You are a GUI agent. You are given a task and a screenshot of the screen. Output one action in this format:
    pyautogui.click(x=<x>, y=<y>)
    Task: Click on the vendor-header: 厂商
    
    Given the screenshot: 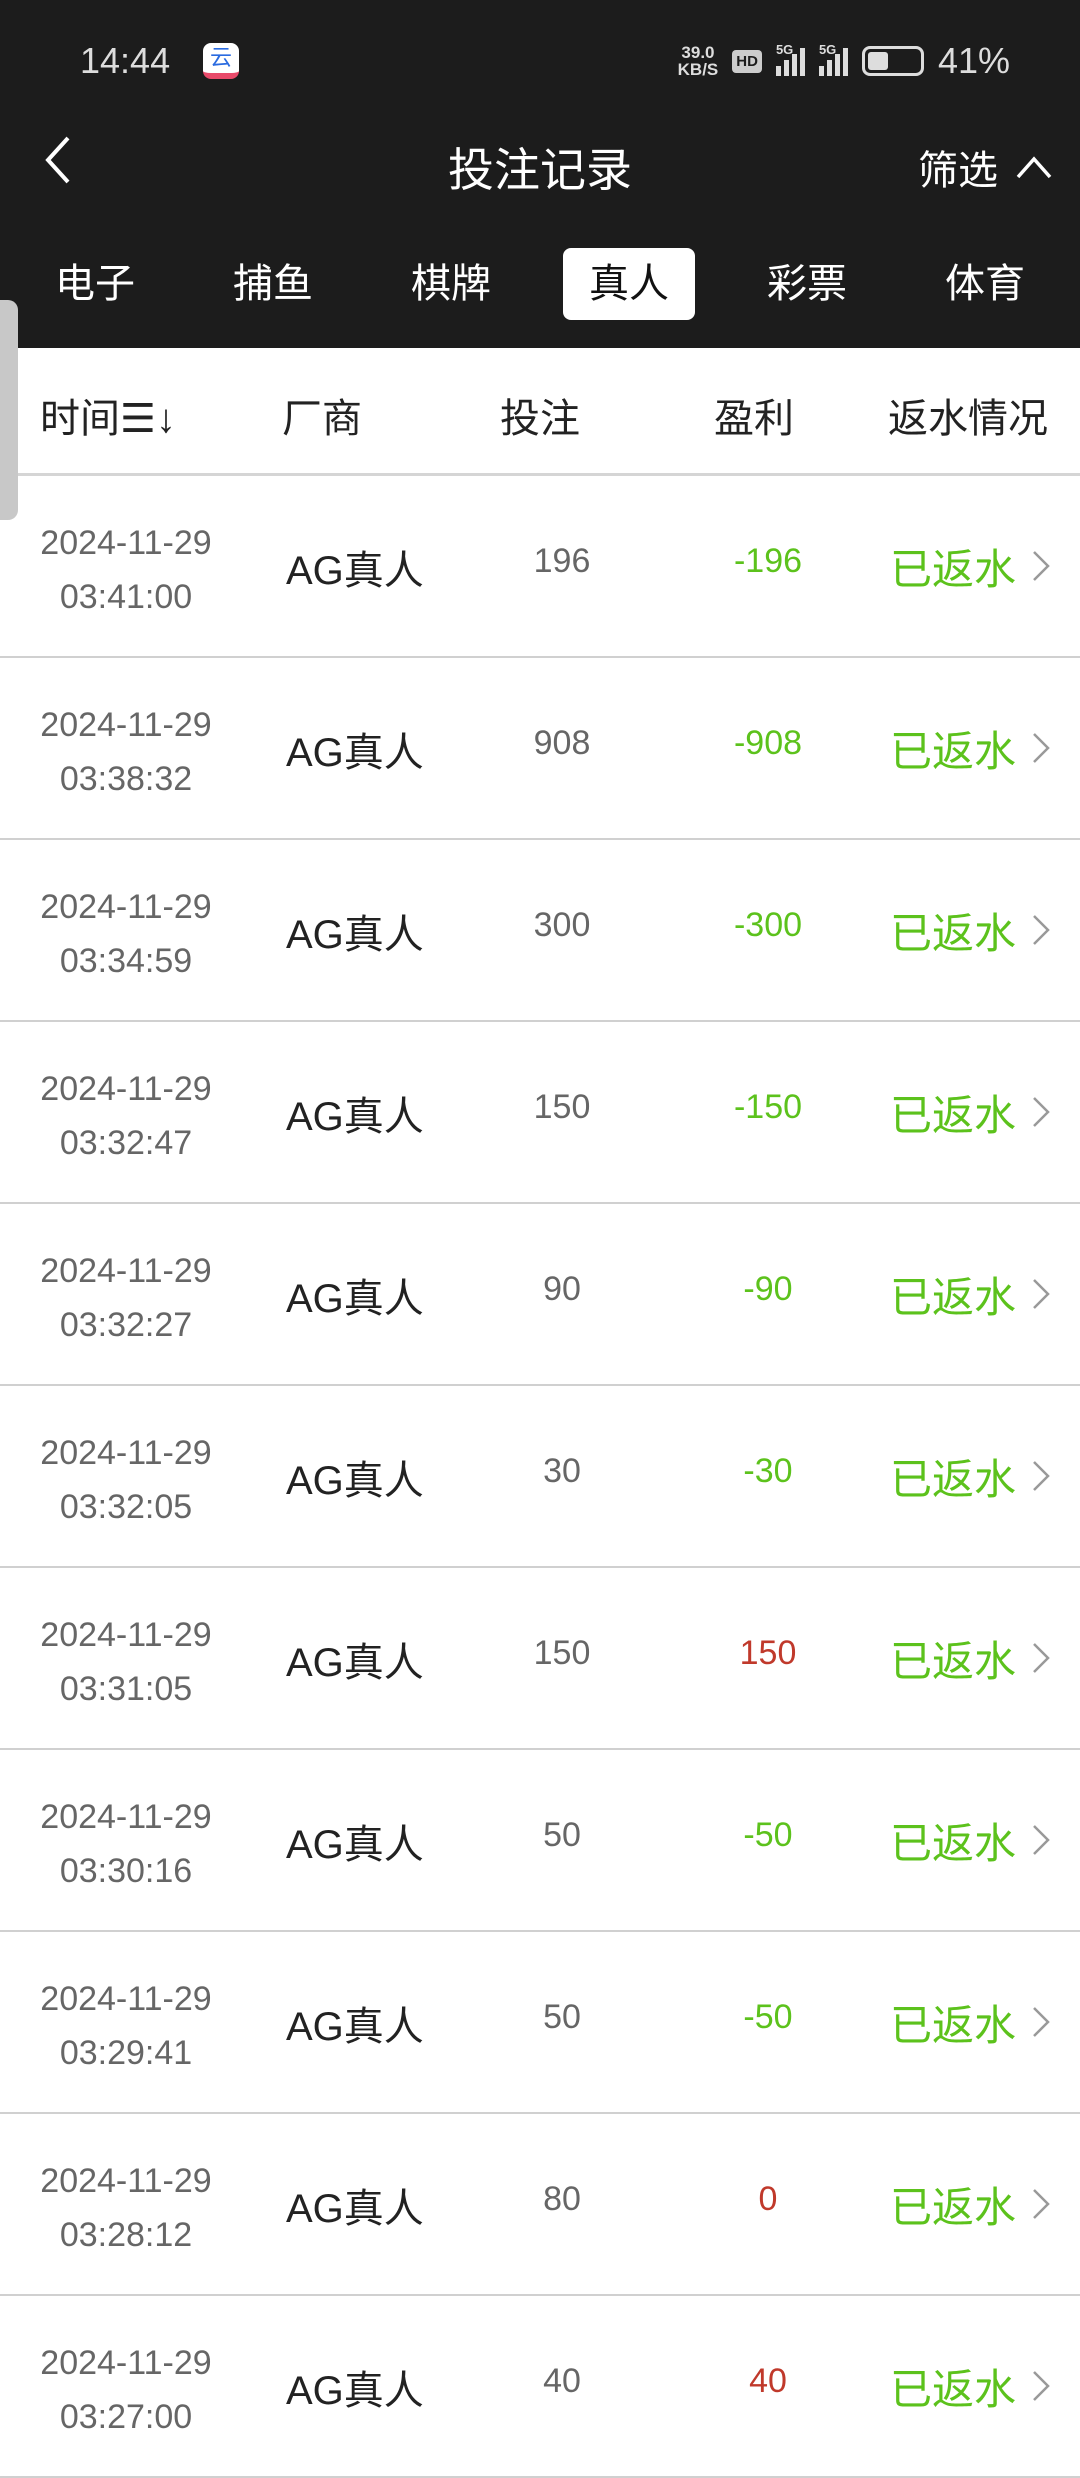 What is the action you would take?
    pyautogui.click(x=322, y=419)
    